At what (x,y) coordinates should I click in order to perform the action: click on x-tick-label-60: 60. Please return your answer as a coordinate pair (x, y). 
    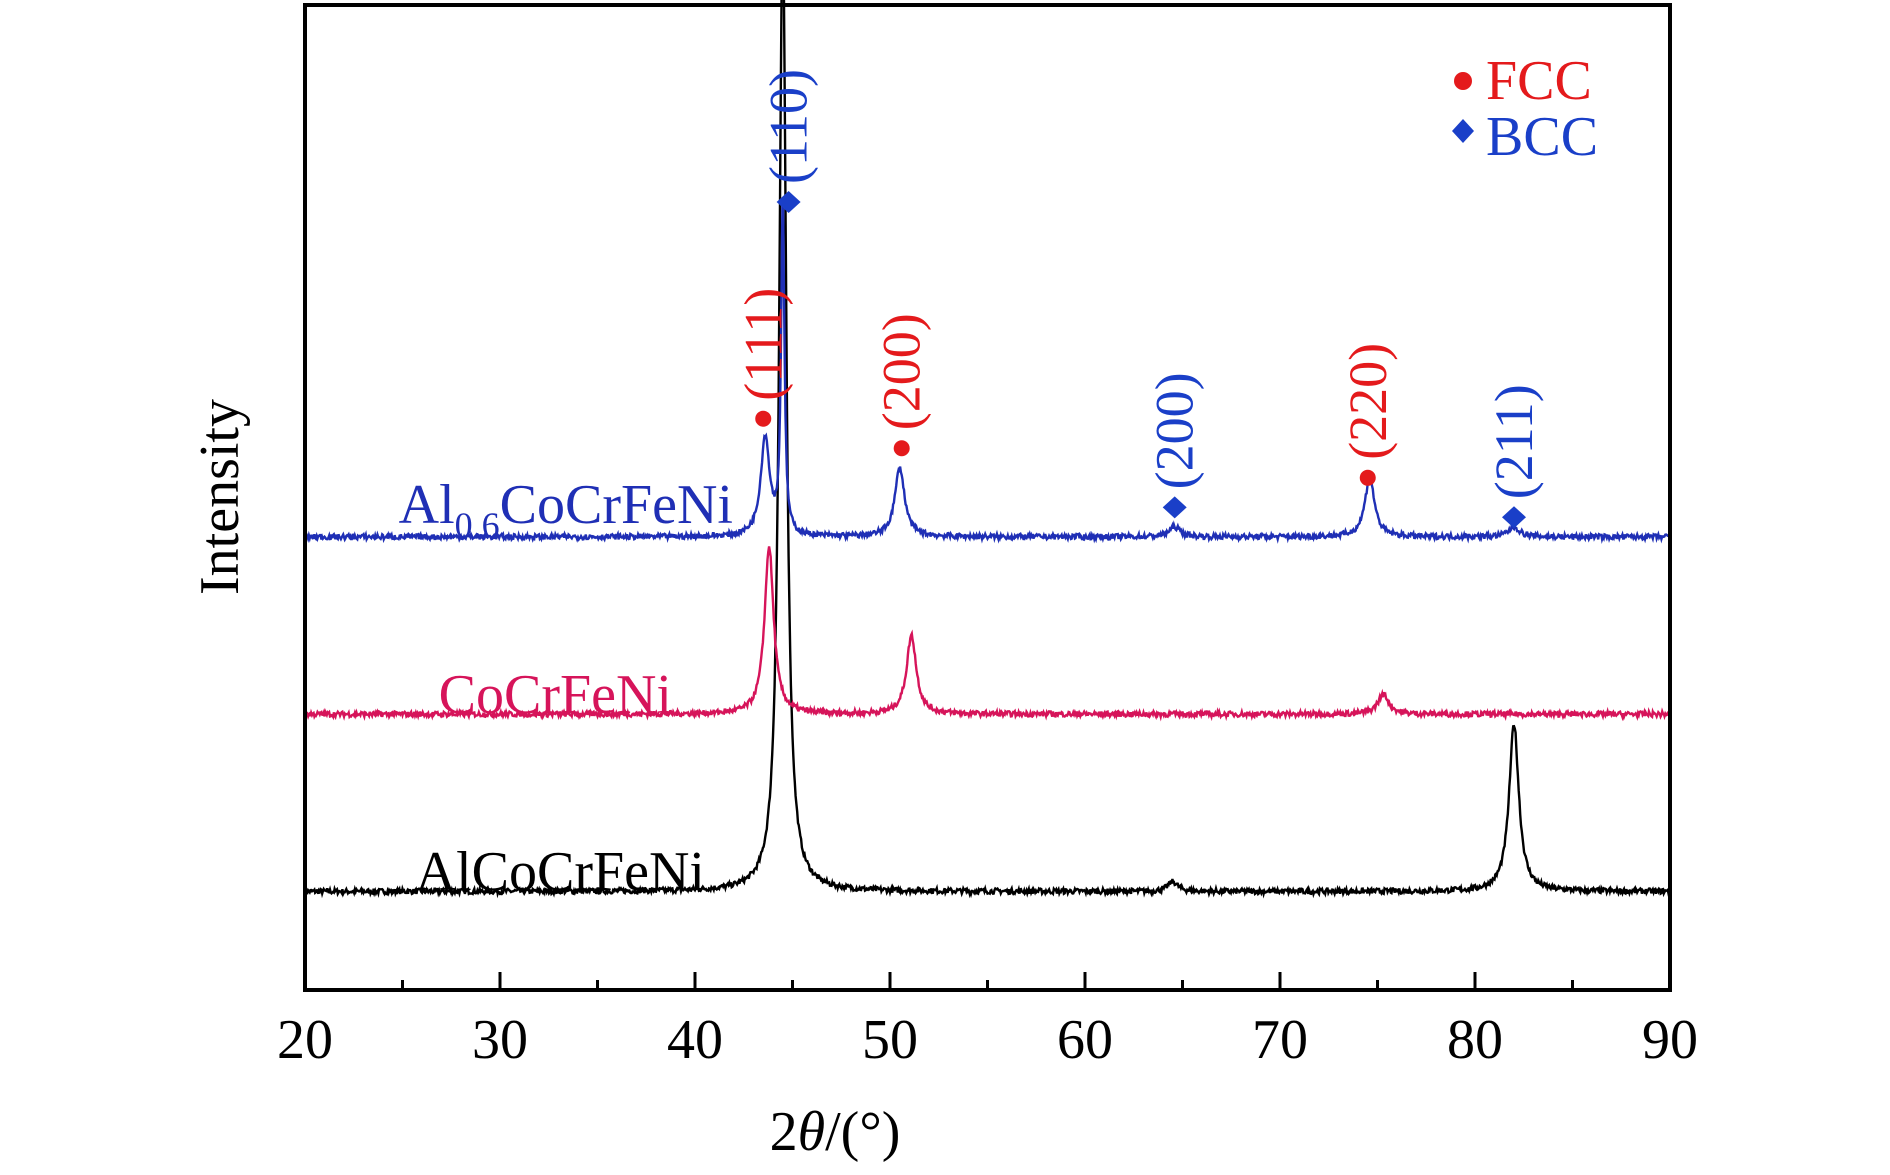
    Looking at the image, I should click on (1085, 1040).